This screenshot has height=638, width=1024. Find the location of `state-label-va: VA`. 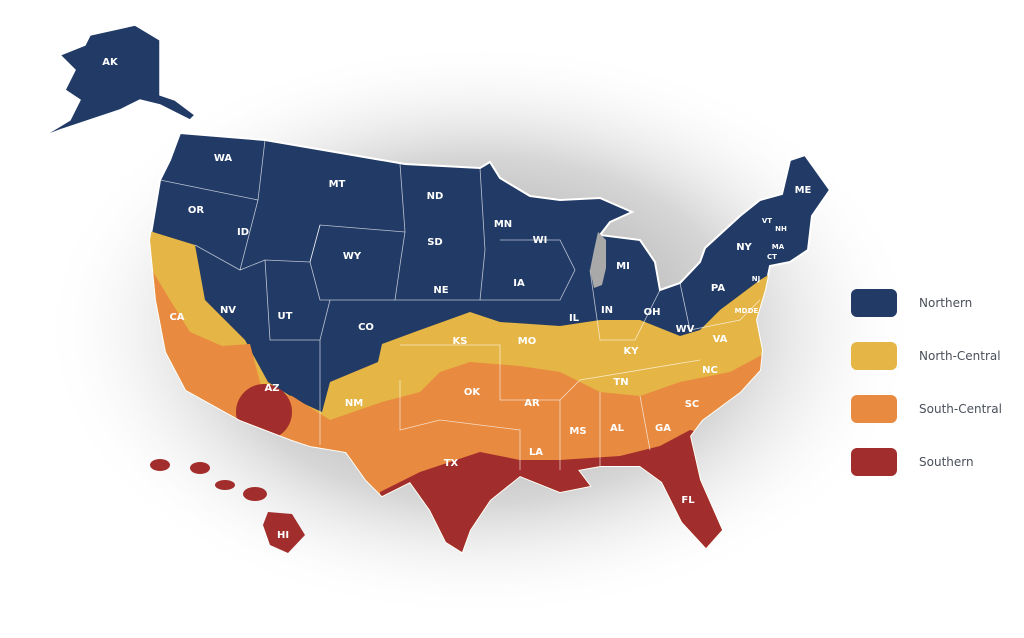

state-label-va: VA is located at coordinates (720, 339).